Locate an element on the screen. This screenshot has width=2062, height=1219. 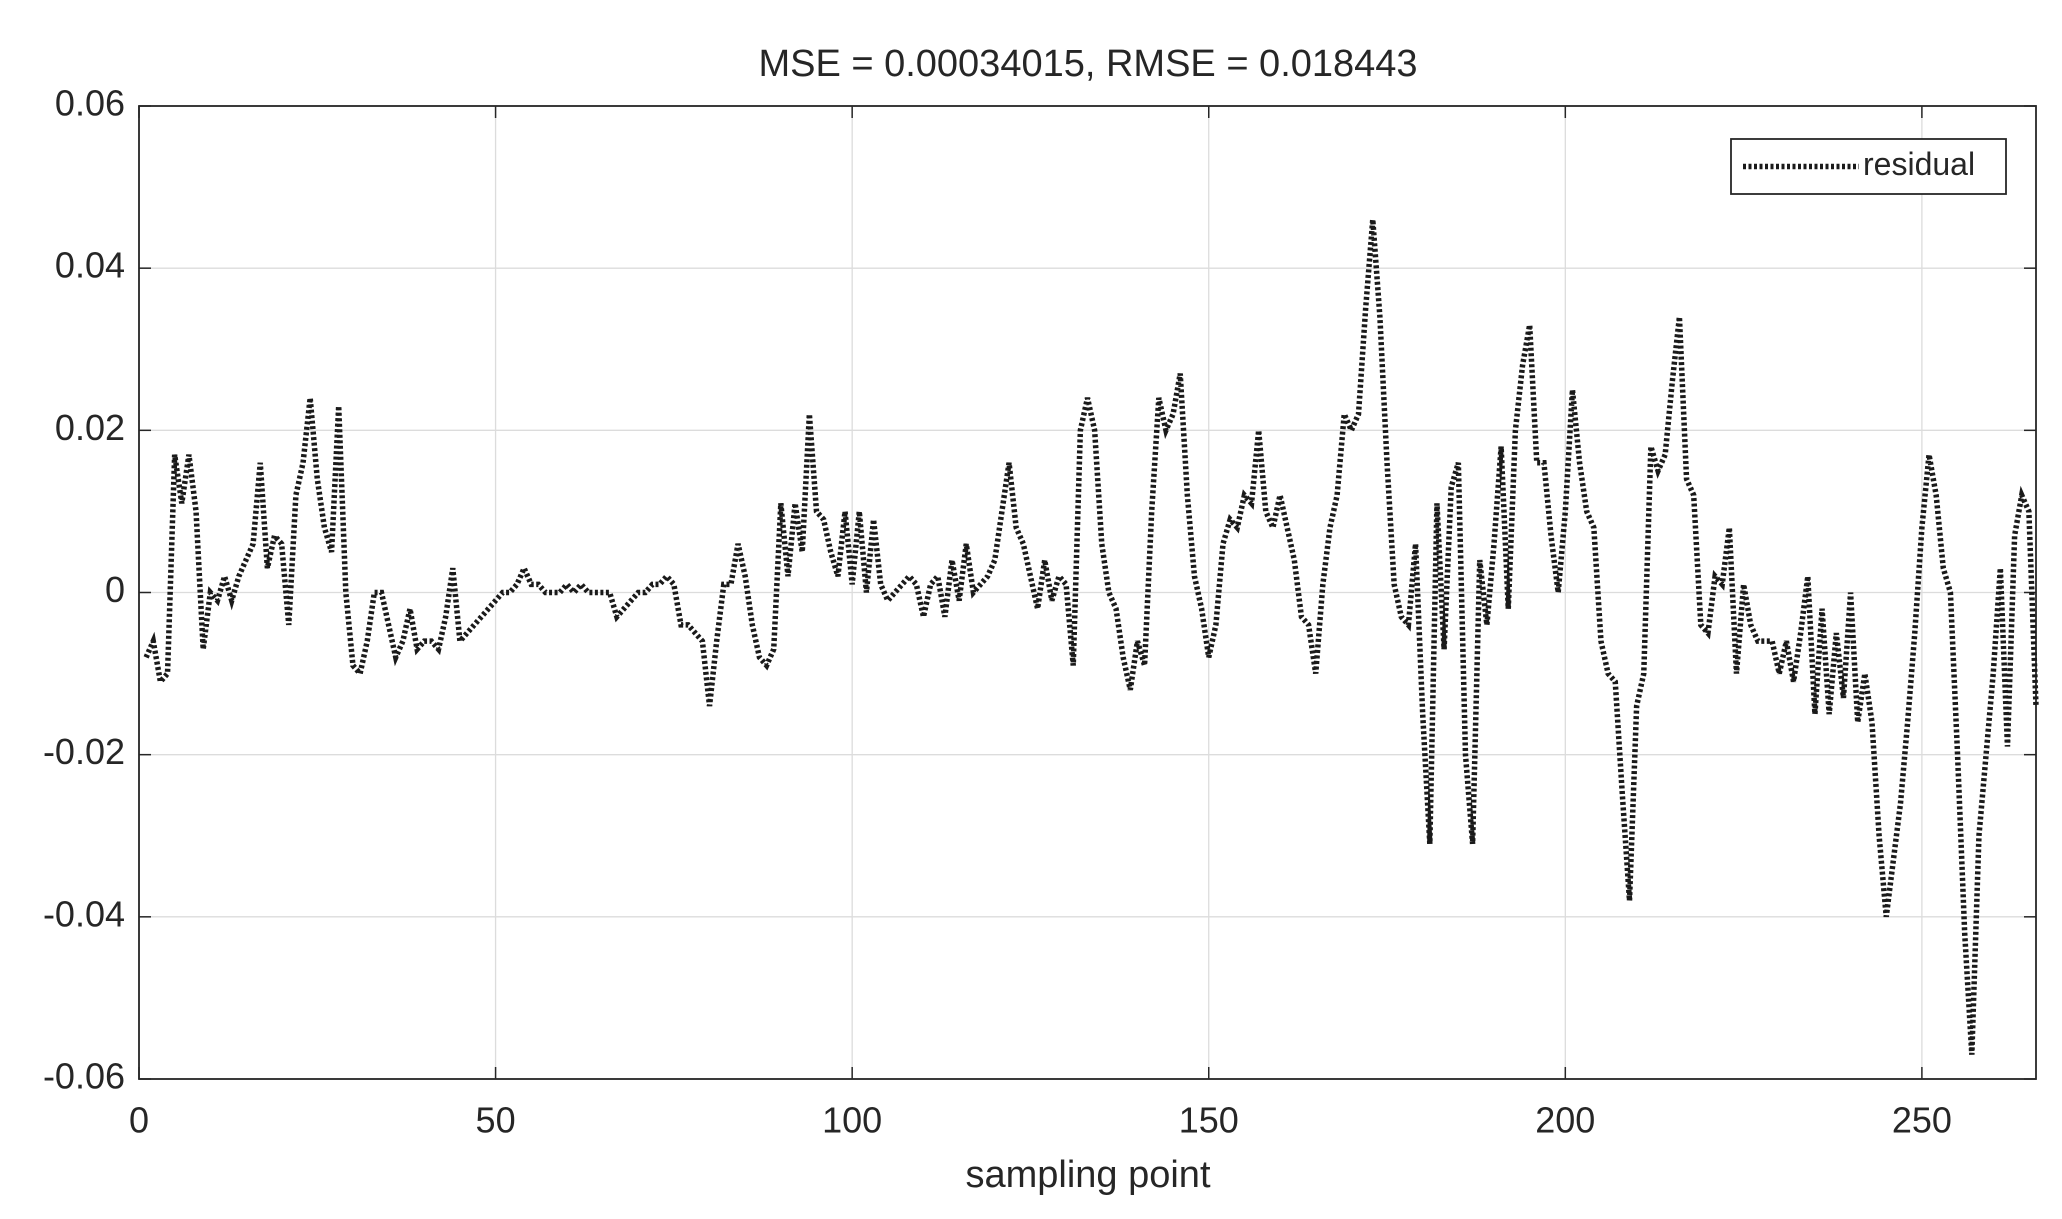
y-tick-label: -0.04 is located at coordinates (84, 913).